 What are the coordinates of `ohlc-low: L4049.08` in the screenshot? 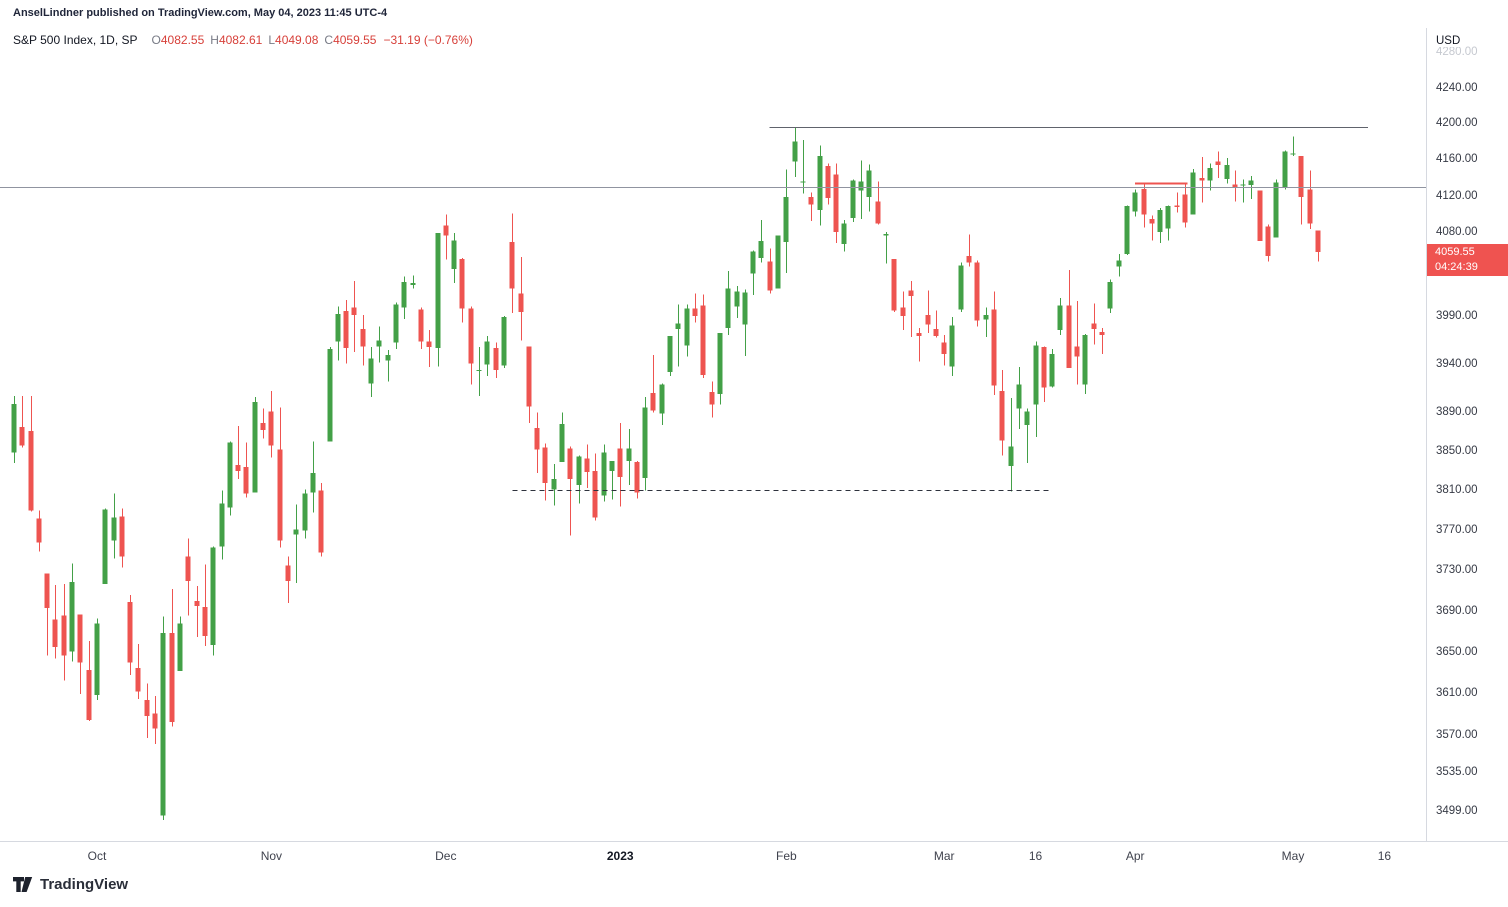 It's located at (290, 40).